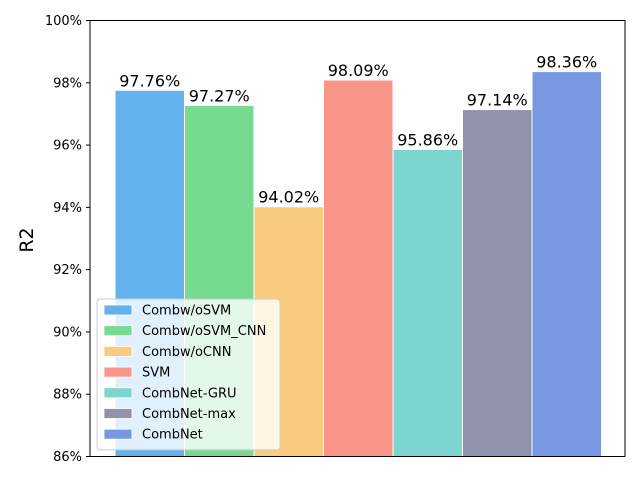 The height and width of the screenshot is (480, 640). Describe the element at coordinates (67, 395) in the screenshot. I see `y-tick-label: 88%` at that location.